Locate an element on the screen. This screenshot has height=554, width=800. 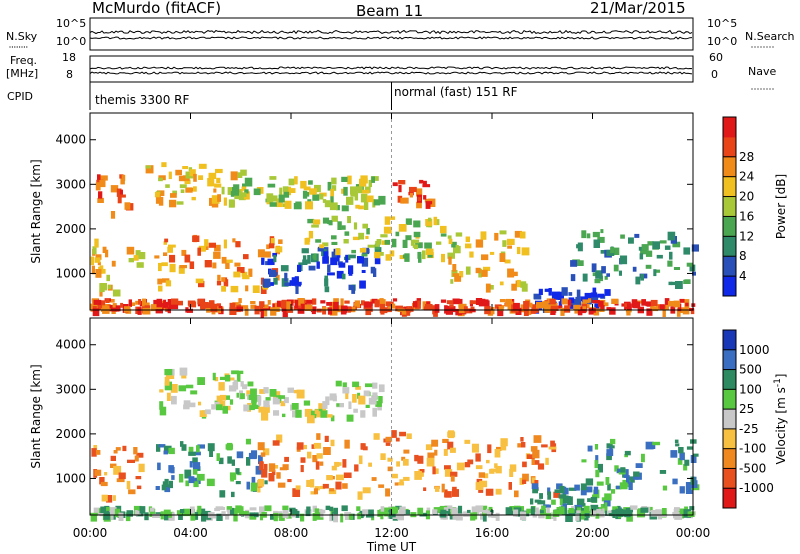
y-tick-label: 4000 is located at coordinates (70, 140).